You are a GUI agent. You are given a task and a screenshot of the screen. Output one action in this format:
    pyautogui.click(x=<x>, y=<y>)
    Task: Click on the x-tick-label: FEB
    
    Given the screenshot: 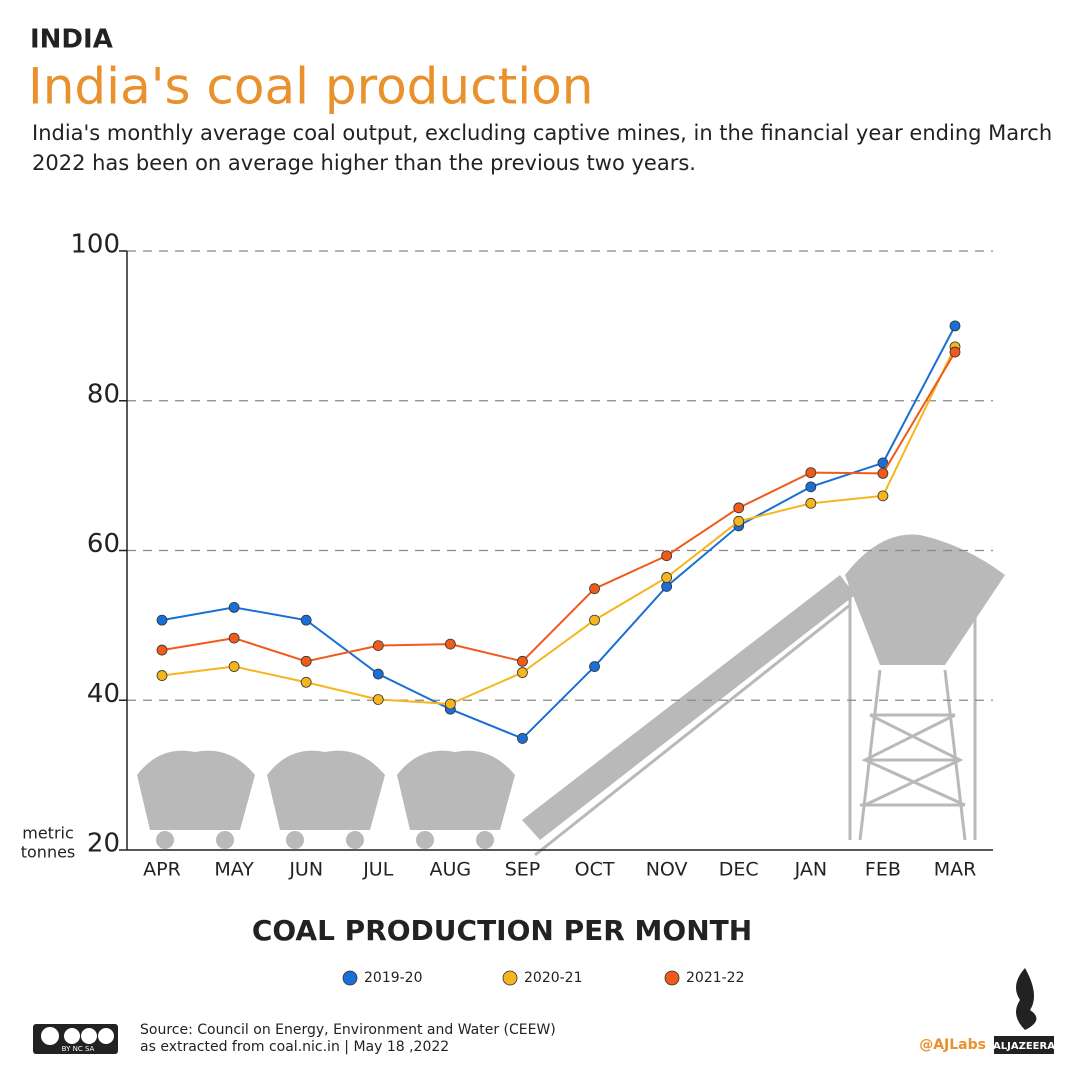 What is the action you would take?
    pyautogui.click(x=883, y=870)
    